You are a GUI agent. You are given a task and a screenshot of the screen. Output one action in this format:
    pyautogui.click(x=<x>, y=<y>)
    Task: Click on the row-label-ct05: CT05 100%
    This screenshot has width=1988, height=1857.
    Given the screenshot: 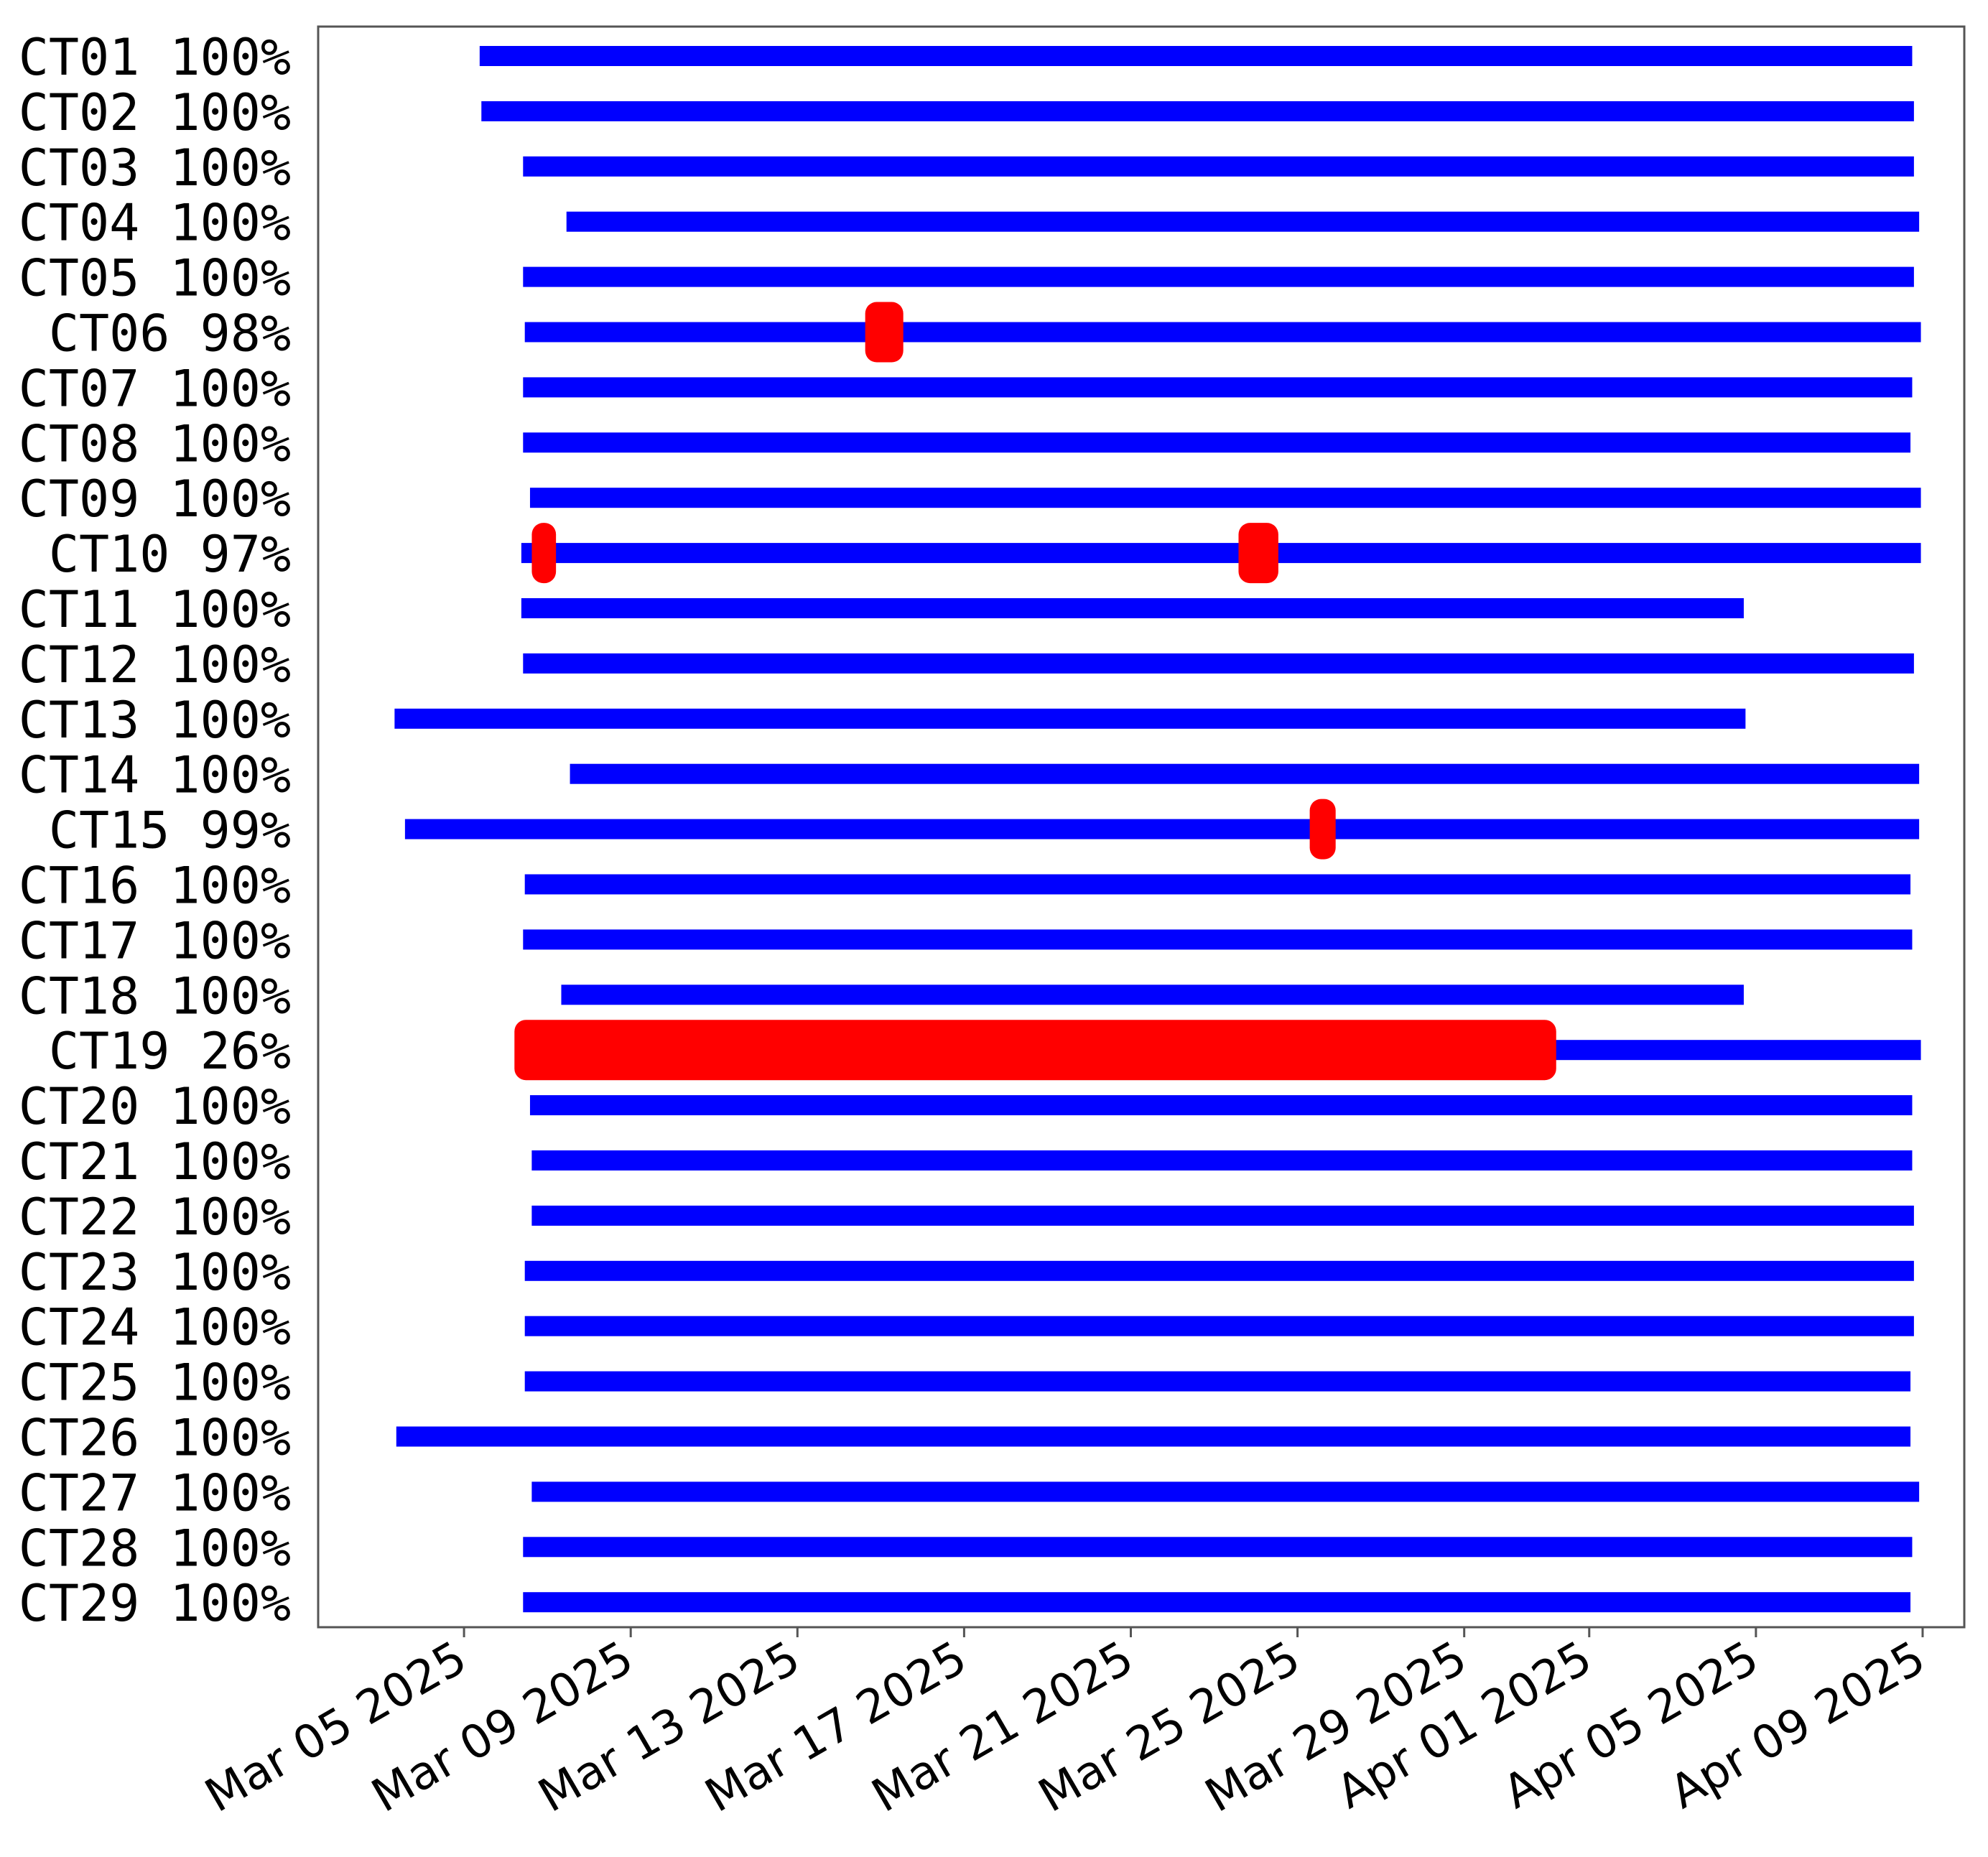 What is the action you would take?
    pyautogui.click(x=155, y=278)
    